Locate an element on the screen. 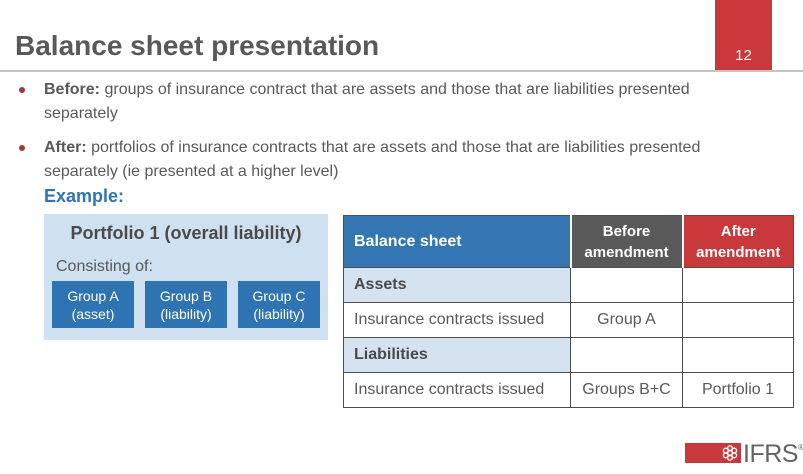 This screenshot has height=474, width=803. ifrs-logo: IFRS® is located at coordinates (744, 454).